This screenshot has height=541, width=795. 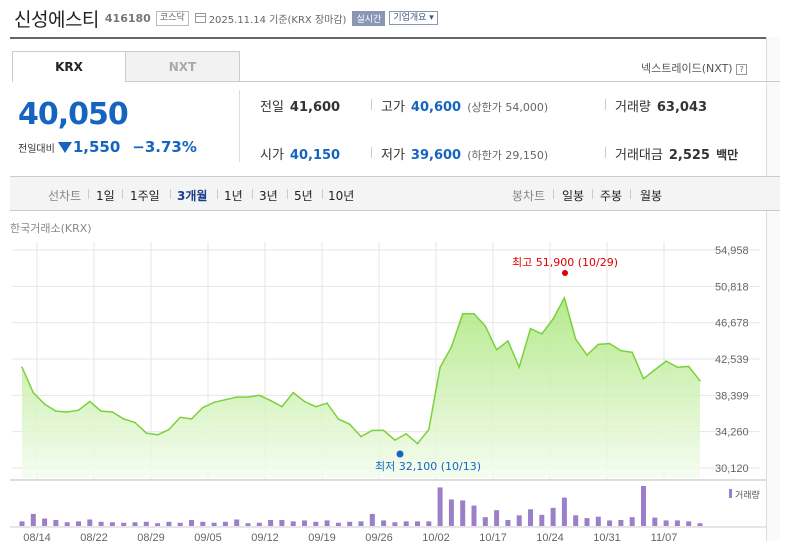 I want to click on stat-label: 거래량, so click(x=633, y=107).